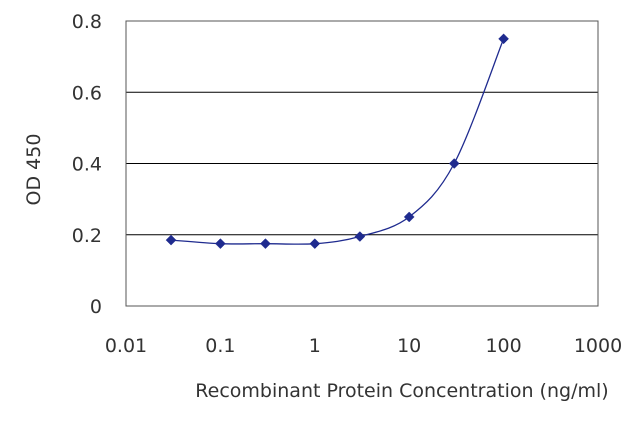 This screenshot has width=640, height=427. What do you see at coordinates (96, 307) in the screenshot?
I see `y-tick-label: 0` at bounding box center [96, 307].